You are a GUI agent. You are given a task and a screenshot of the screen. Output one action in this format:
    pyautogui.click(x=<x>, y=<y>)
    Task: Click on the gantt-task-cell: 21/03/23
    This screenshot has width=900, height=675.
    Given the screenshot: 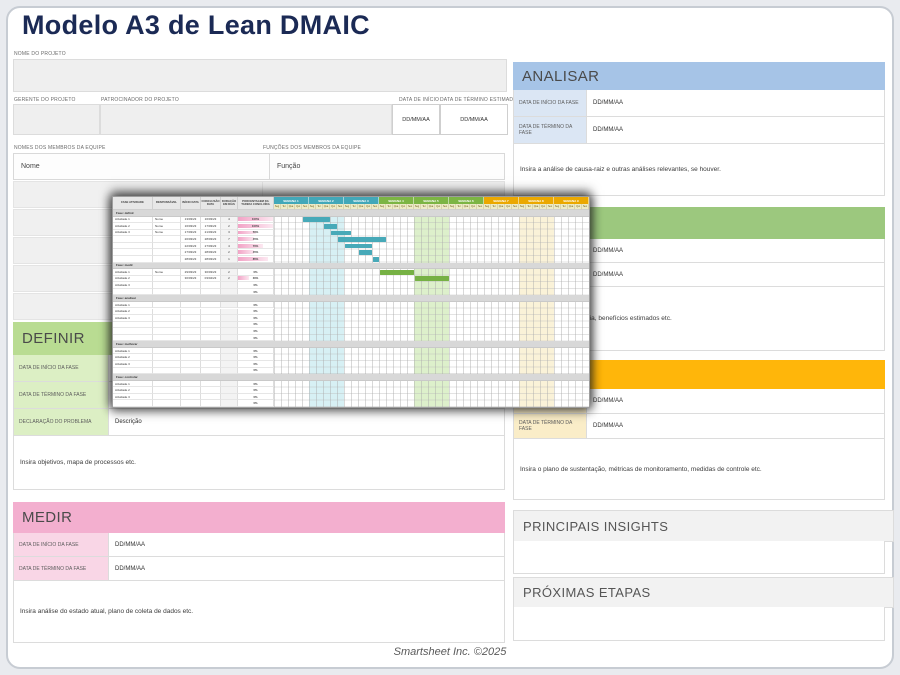 What is the action you would take?
    pyautogui.click(x=211, y=233)
    